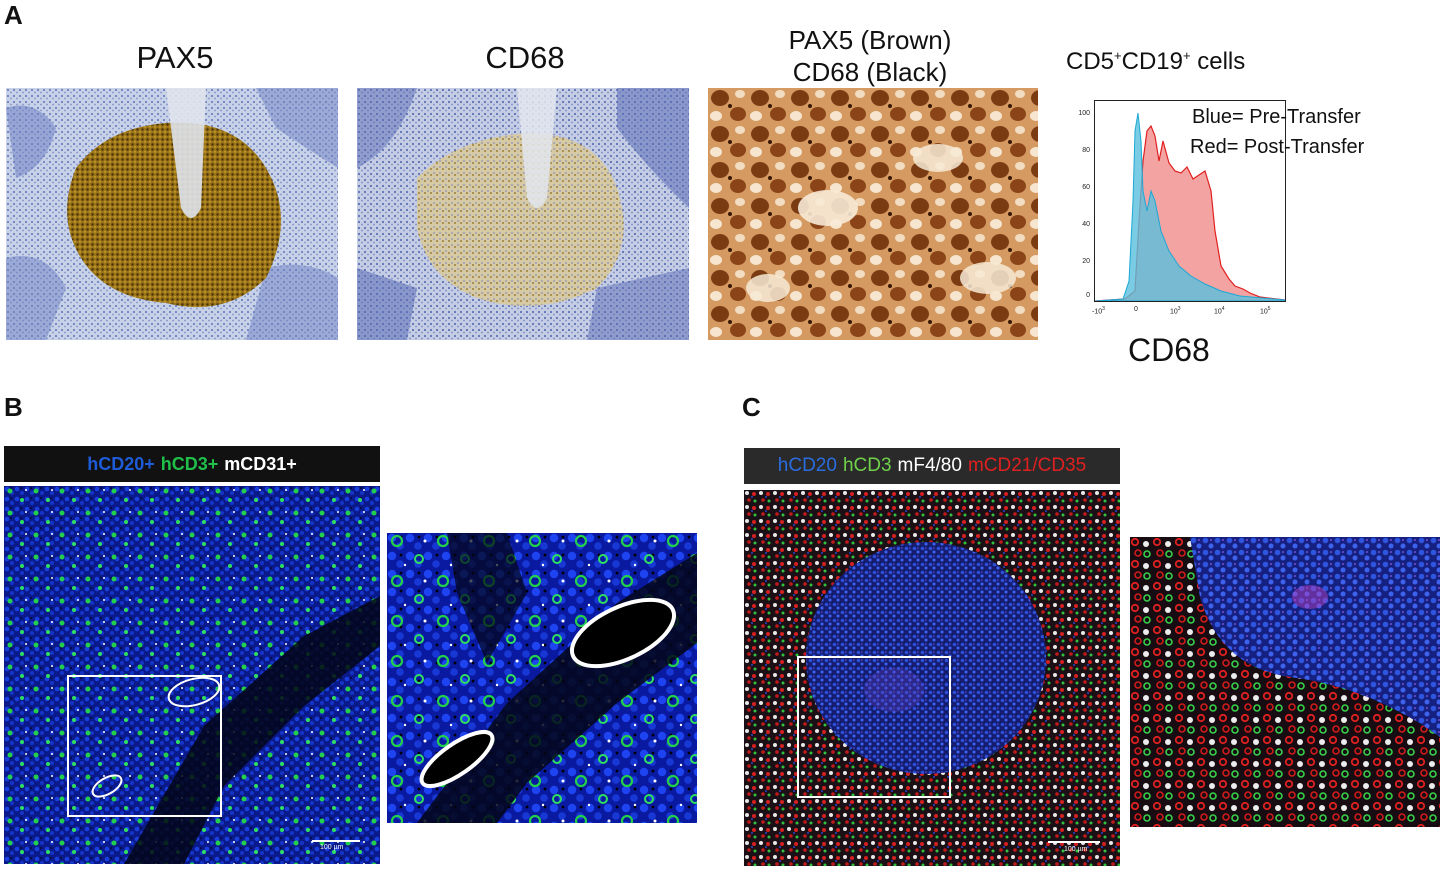 The width and height of the screenshot is (1444, 869). What do you see at coordinates (260, 463) in the screenshot?
I see `legend-mcd31: mCD31+` at bounding box center [260, 463].